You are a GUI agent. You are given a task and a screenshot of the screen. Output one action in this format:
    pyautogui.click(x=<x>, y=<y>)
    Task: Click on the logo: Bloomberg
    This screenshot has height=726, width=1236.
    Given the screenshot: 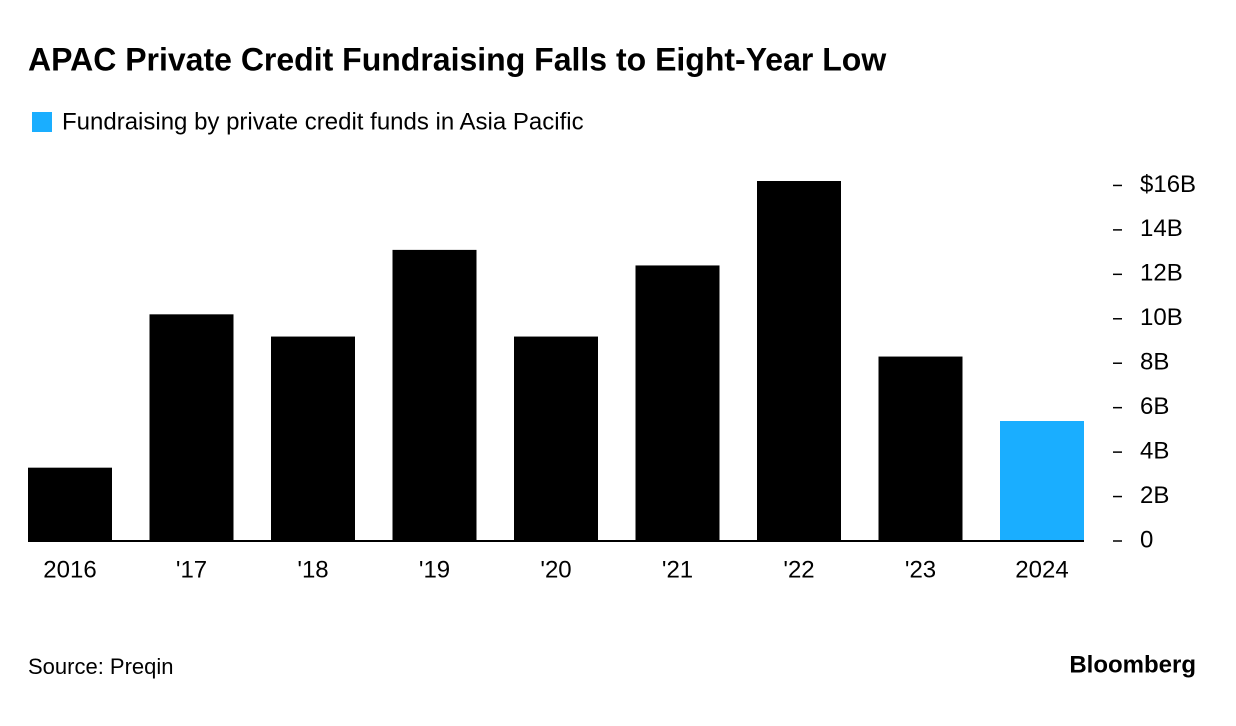 What is the action you would take?
    pyautogui.click(x=1132, y=664)
    